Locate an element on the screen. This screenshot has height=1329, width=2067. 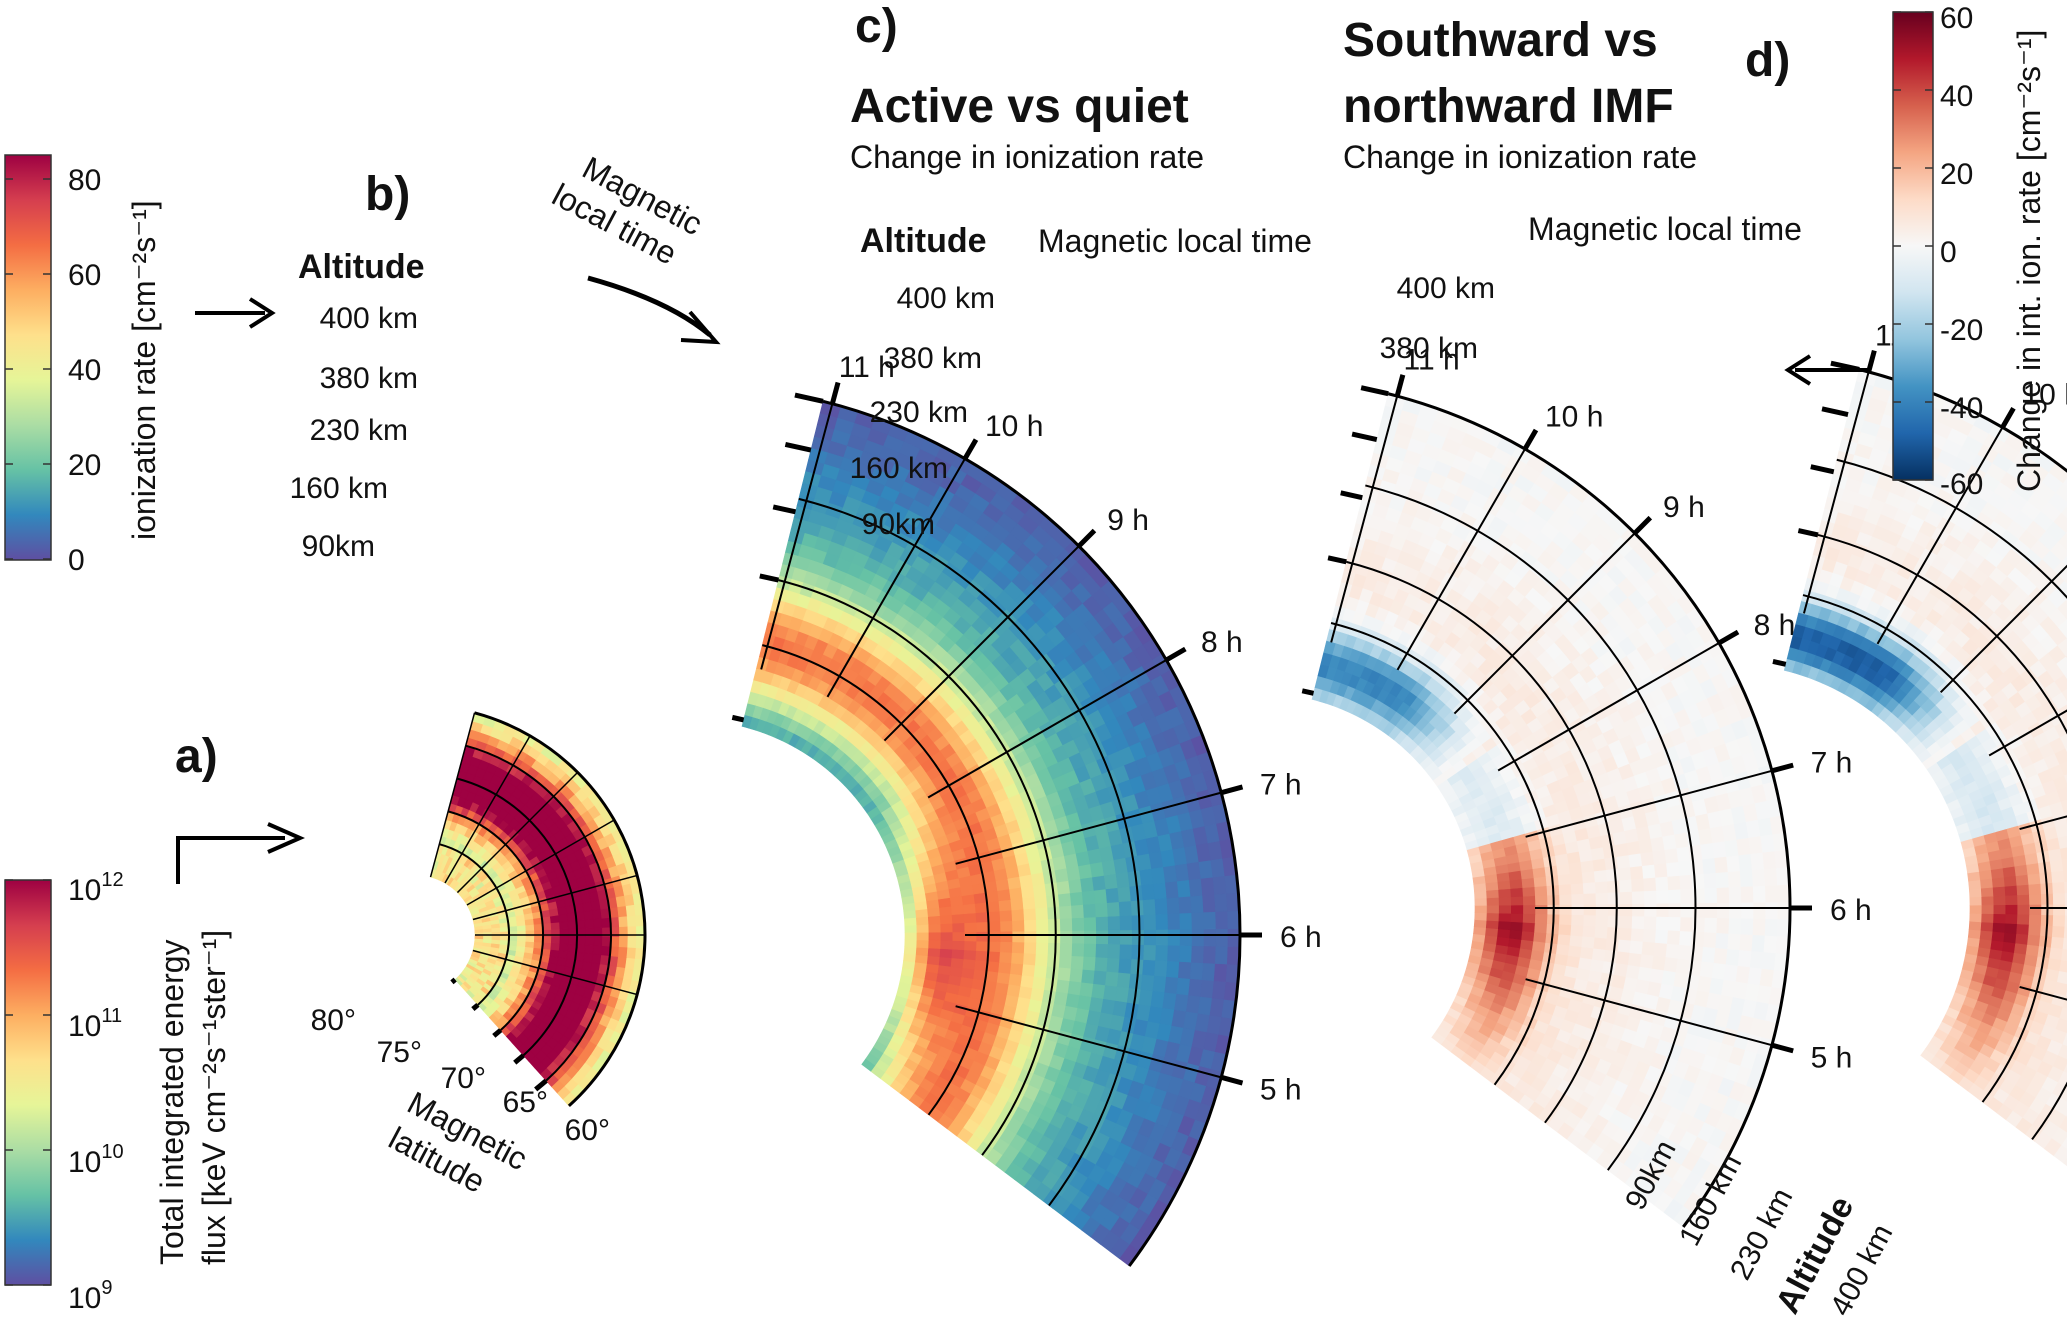
c-tick-mark-5h is located at coordinates (1782, 1048).